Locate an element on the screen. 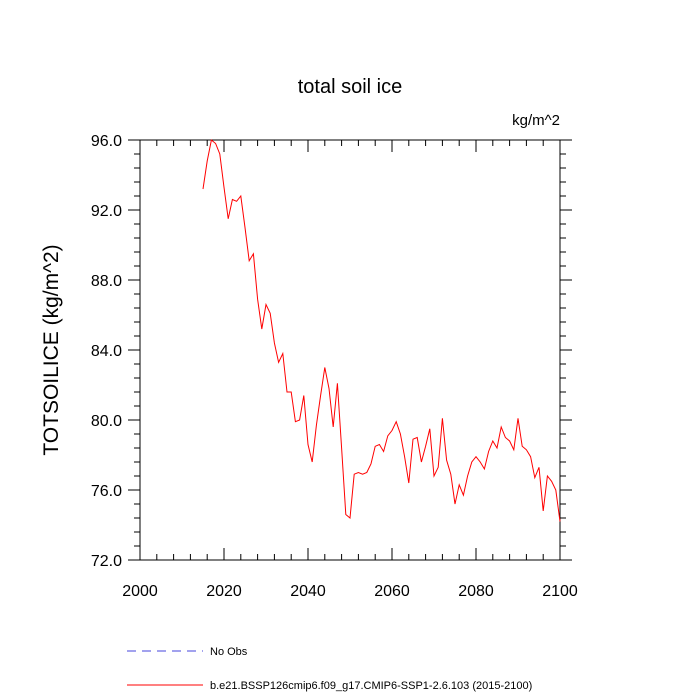 The image size is (700, 700). chart-title: total soil ice is located at coordinates (350, 87).